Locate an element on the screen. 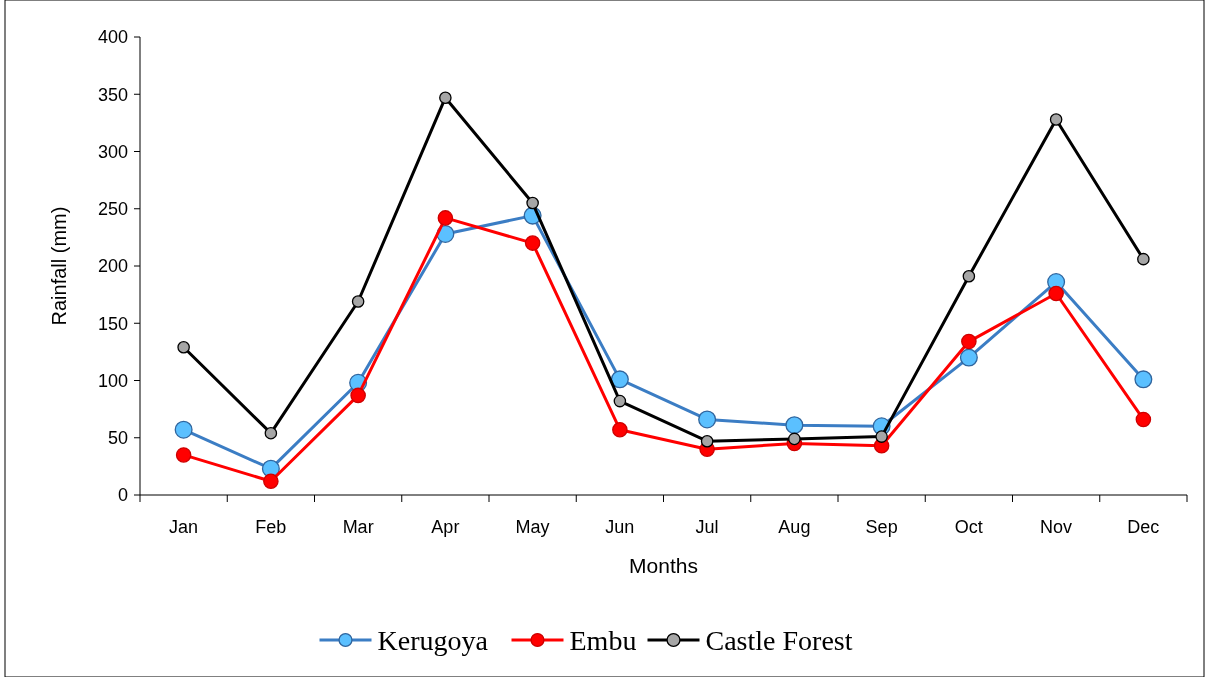 This screenshot has height=677, width=1209. x-tick-label: Feb is located at coordinates (271, 527).